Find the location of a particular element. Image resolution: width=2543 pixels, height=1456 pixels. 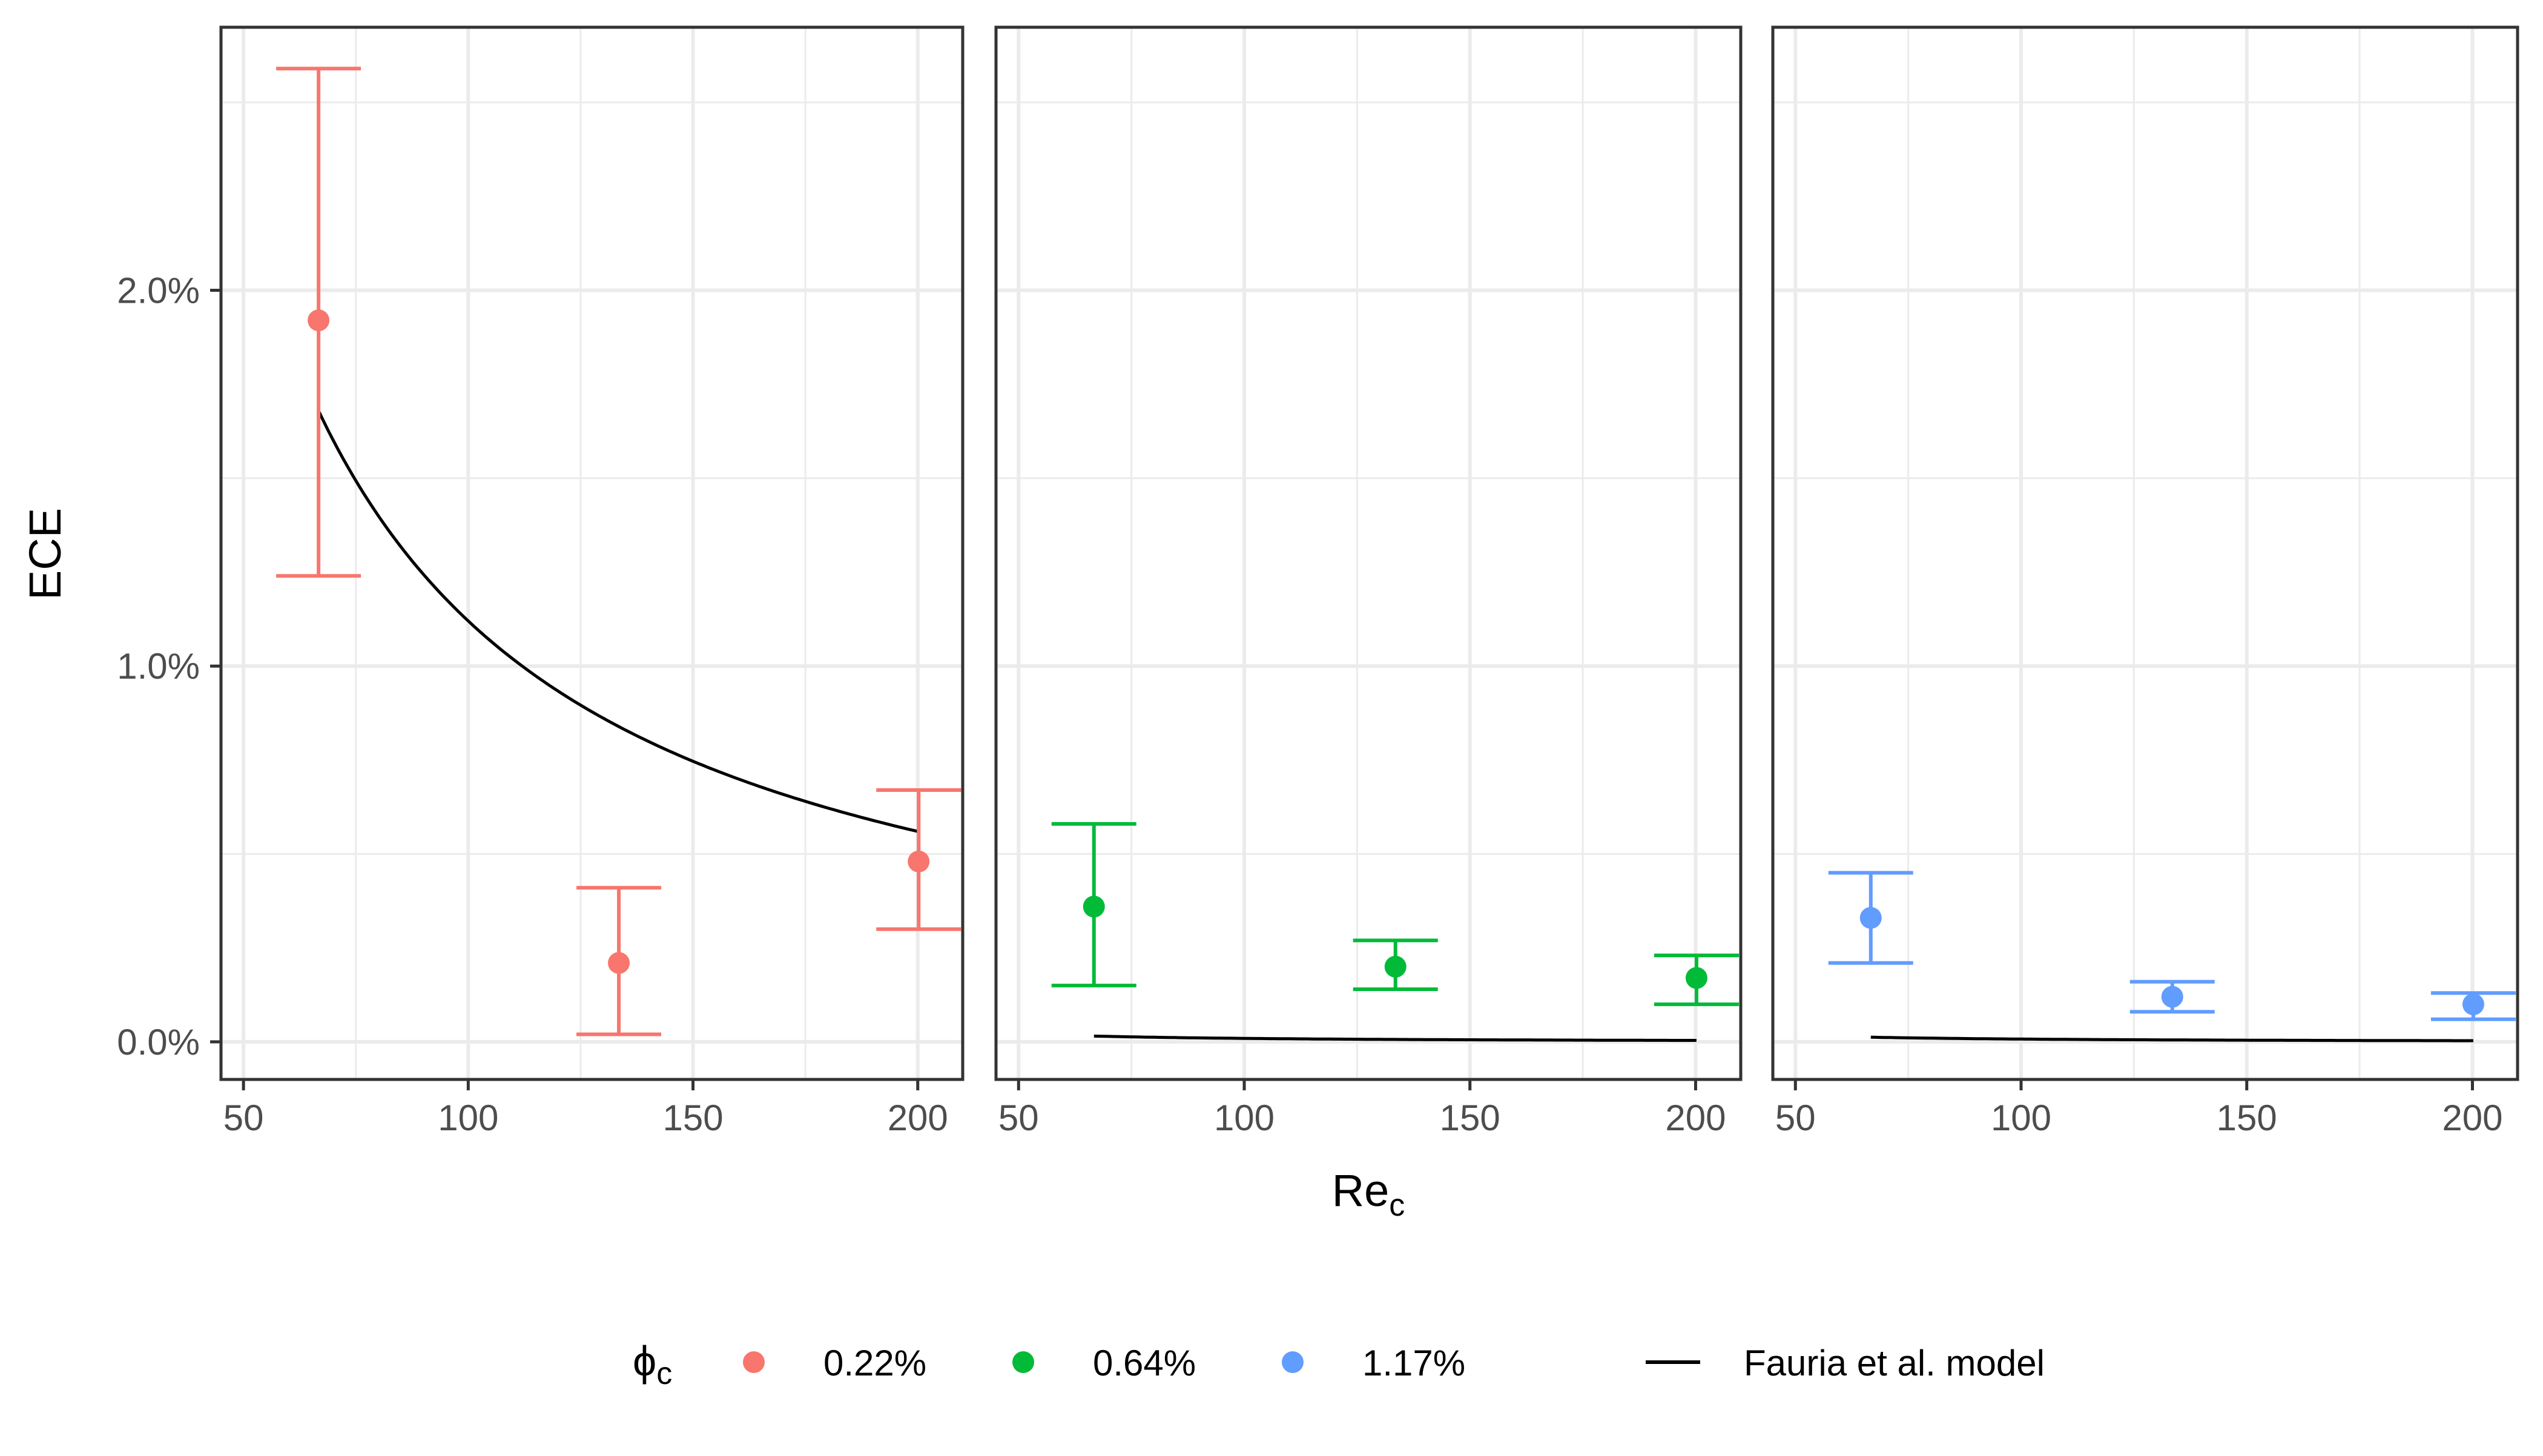

y-tick-label: 2.0% is located at coordinates (159, 291).